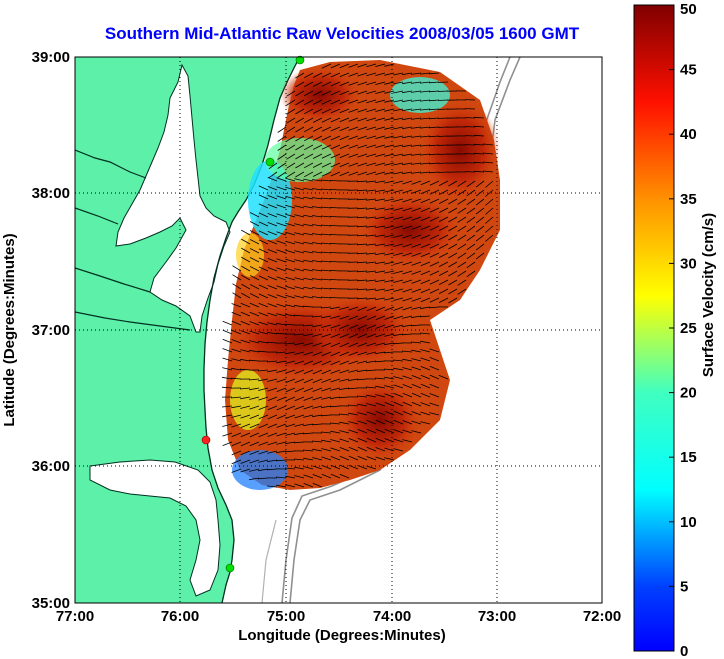 The image size is (724, 659). I want to click on y-tick-label: 38:00, so click(51, 193).